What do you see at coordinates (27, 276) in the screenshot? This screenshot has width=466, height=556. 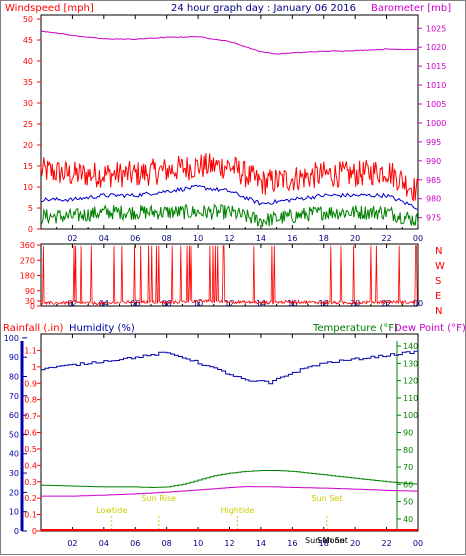 I see `direction-y-tick-label: 180` at bounding box center [27, 276].